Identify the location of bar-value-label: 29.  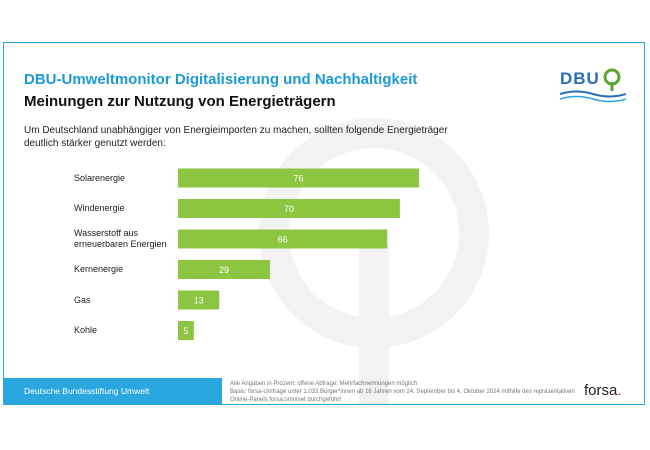
(224, 270).